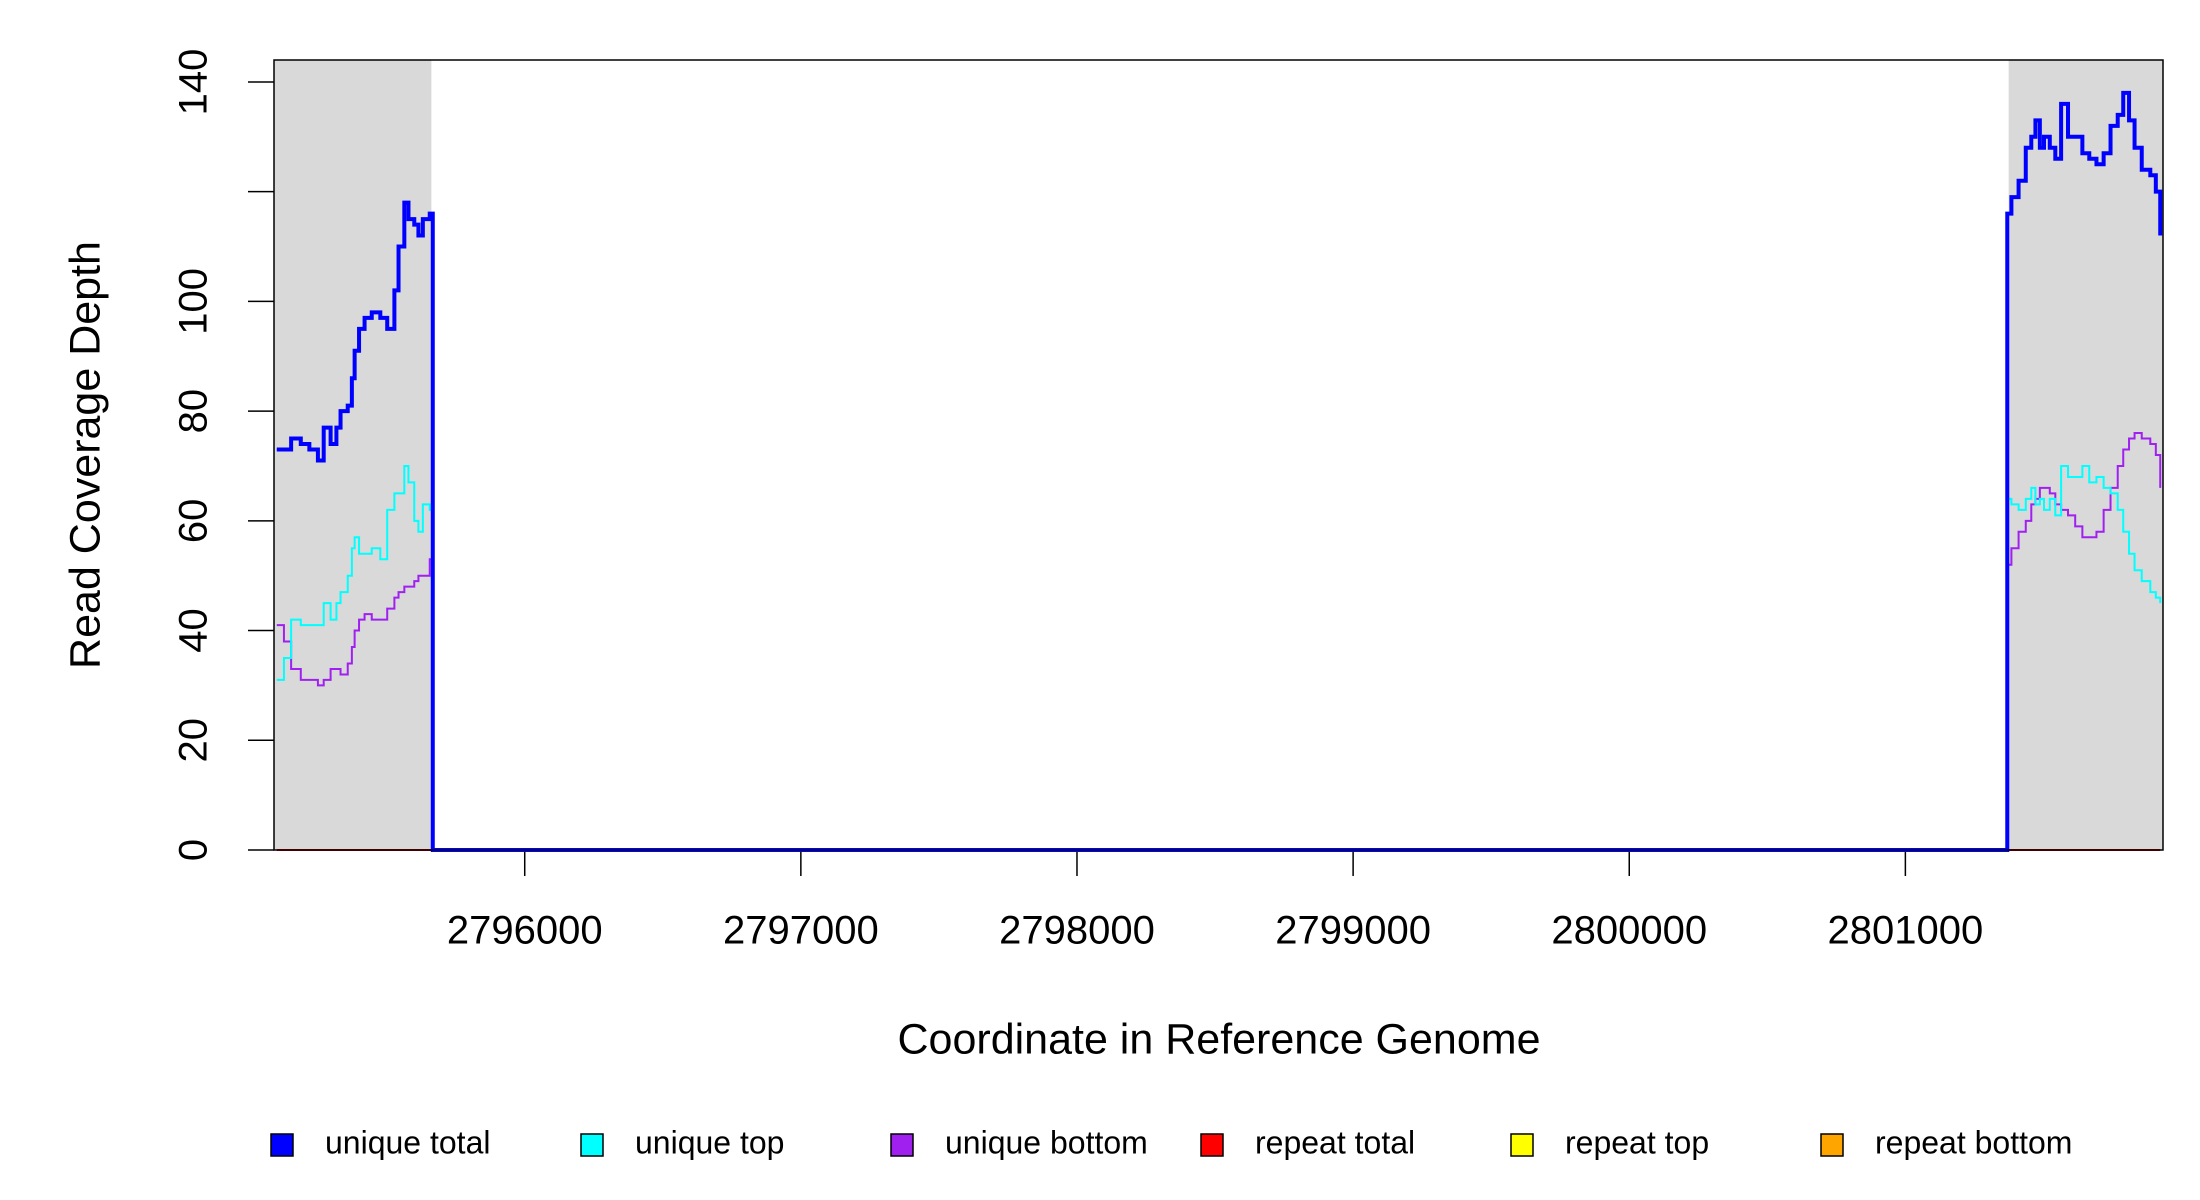 This screenshot has height=1200, width=2200. What do you see at coordinates (525, 931) in the screenshot?
I see `x-tick-label: 2796000` at bounding box center [525, 931].